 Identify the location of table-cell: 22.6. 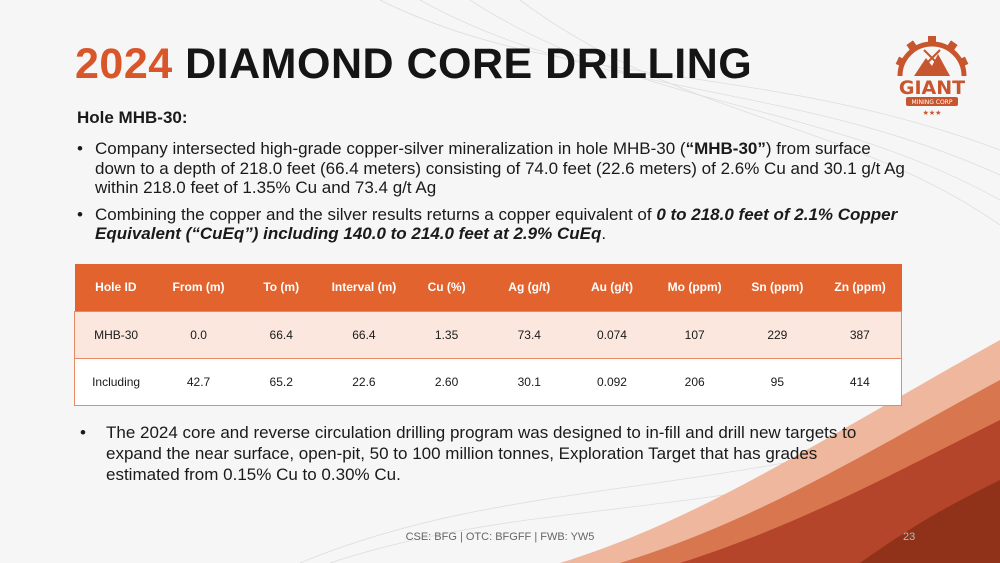
(364, 382).